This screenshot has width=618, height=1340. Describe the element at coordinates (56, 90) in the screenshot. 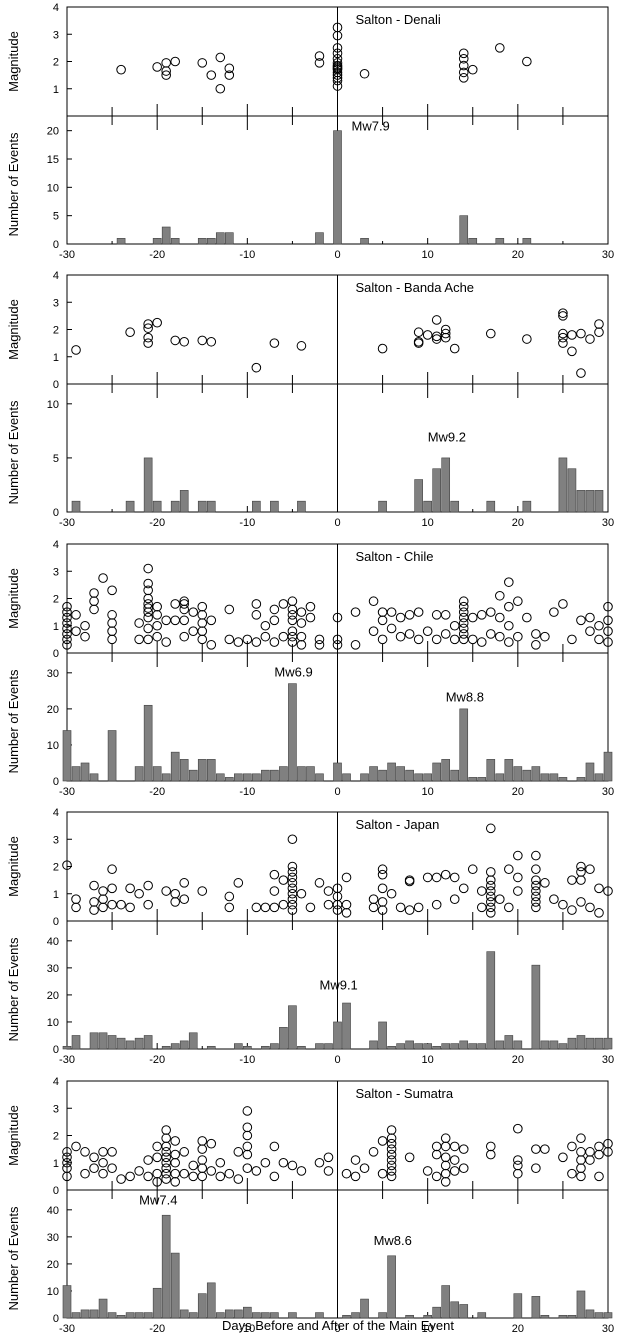

I see `magnitude-y-tick-label: 1` at that location.